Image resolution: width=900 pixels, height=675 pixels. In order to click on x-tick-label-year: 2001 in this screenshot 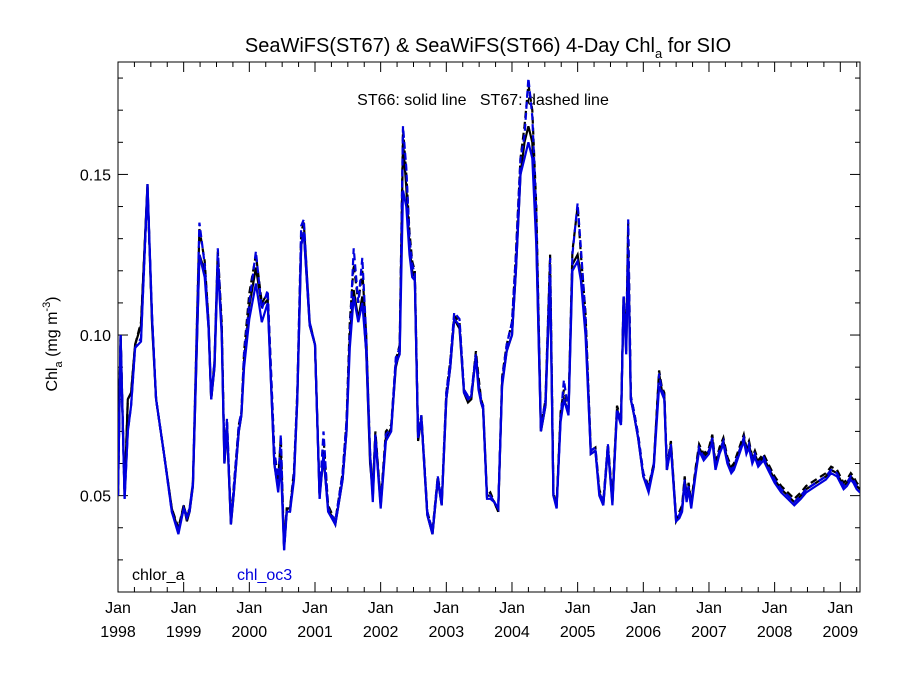, I will do `click(315, 632)`.